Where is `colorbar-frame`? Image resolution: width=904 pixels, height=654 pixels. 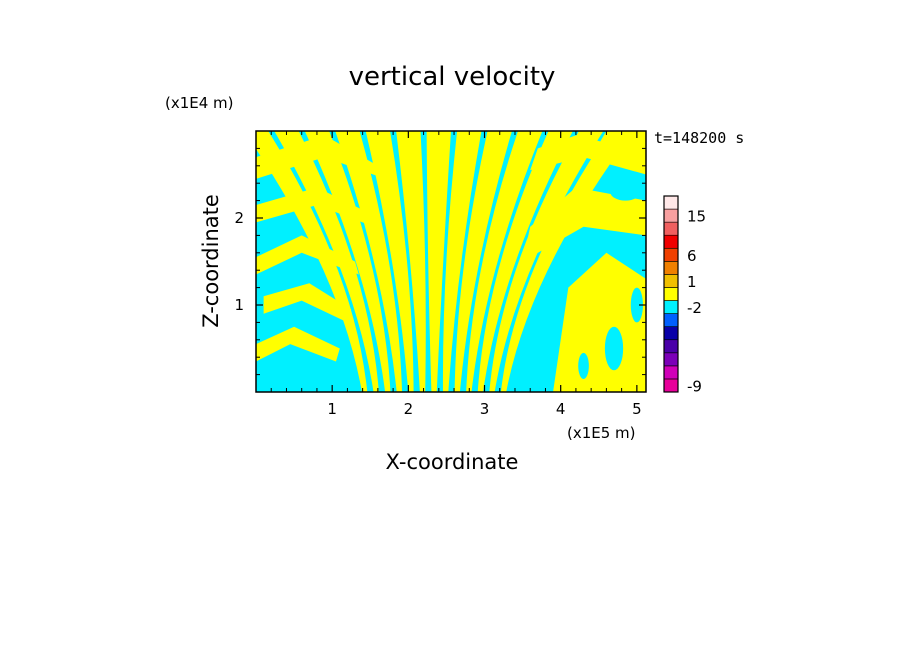 colorbar-frame is located at coordinates (671, 294).